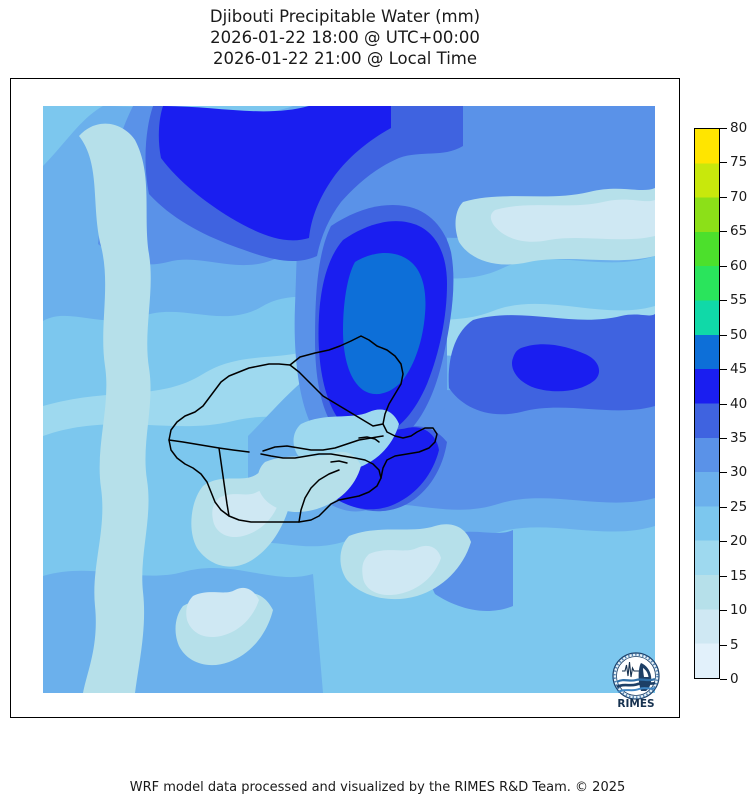  I want to click on colorbar-gradient, so click(707, 403).